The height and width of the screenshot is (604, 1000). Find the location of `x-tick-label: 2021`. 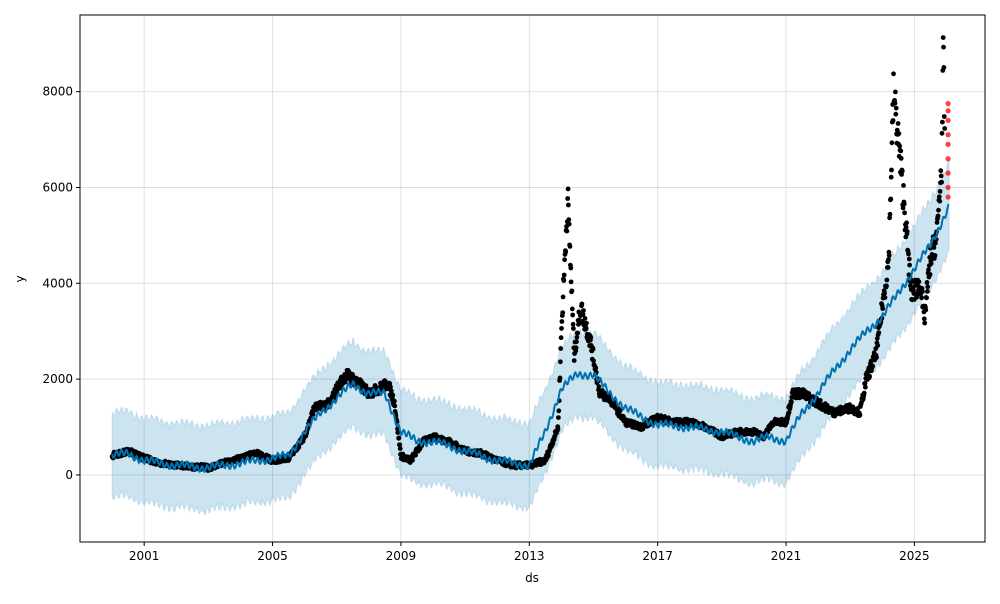

x-tick-label: 2021 is located at coordinates (786, 556).